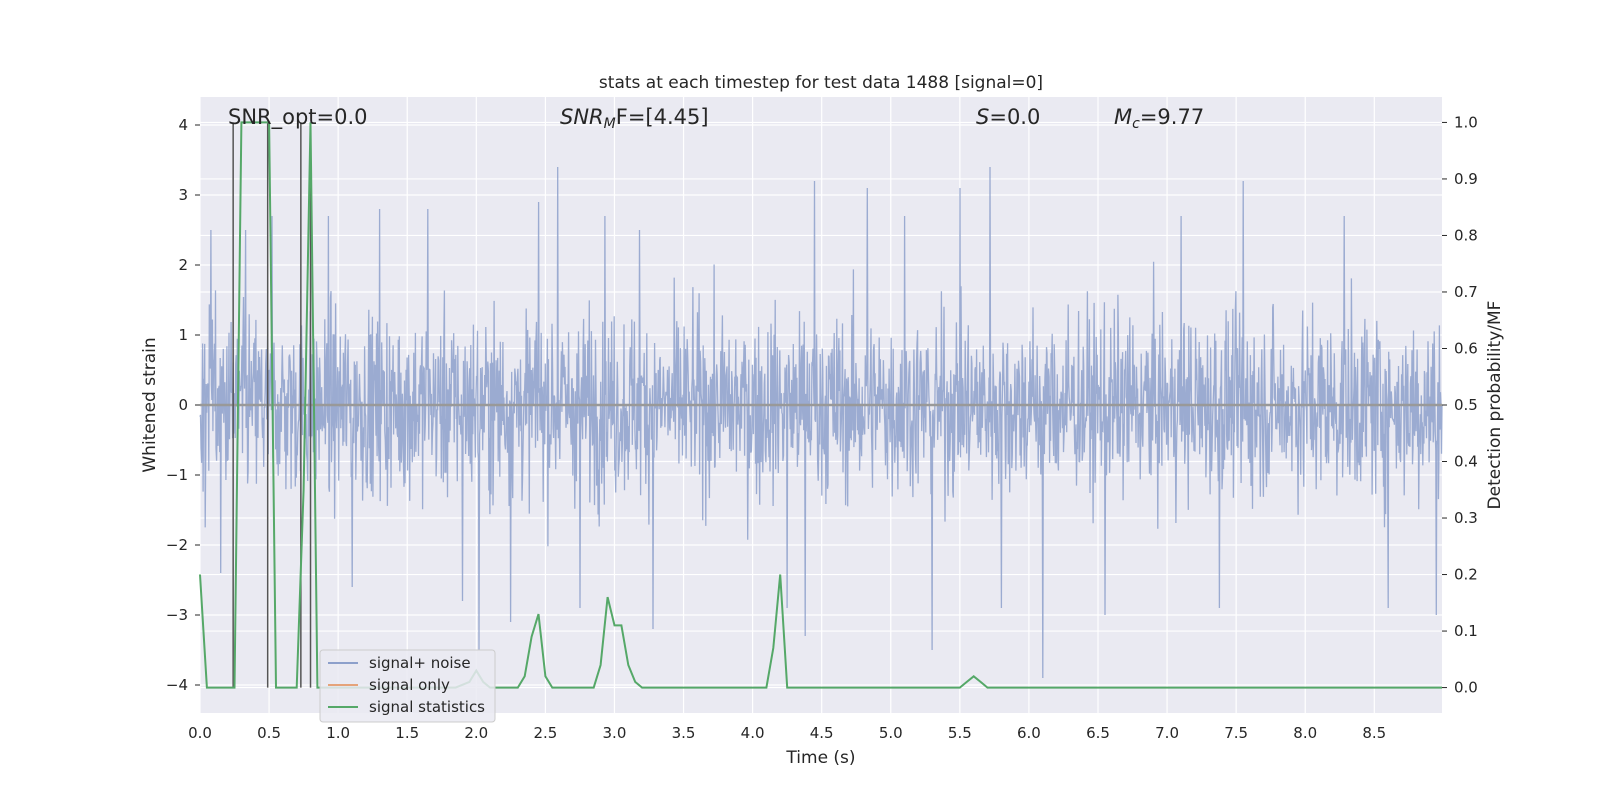 The width and height of the screenshot is (1600, 805). Describe the element at coordinates (1466, 462) in the screenshot. I see `y2-tick-label: 0.4` at that location.